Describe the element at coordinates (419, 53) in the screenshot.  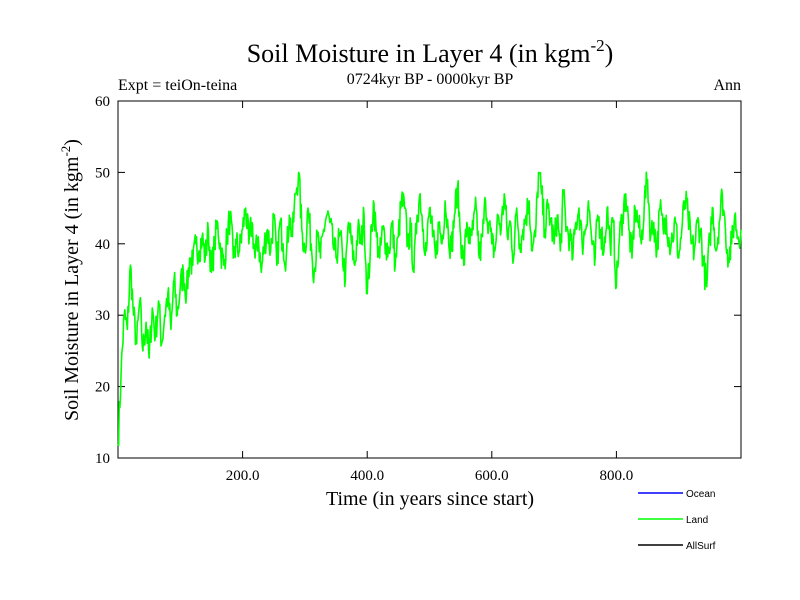
I see `chart-title-main: Soil Moisture in Layer 4 (in kgm` at that location.